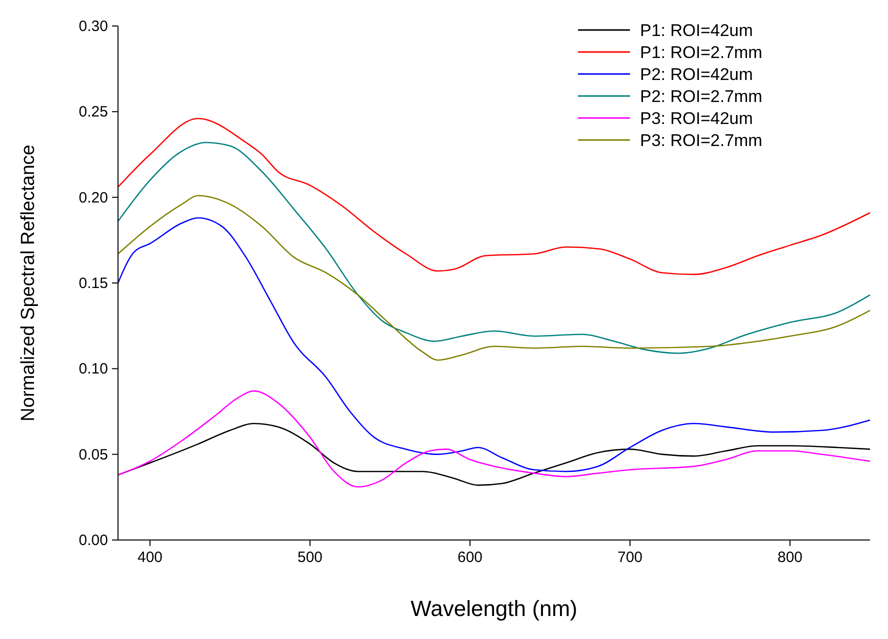 The image size is (888, 639). Describe the element at coordinates (28, 283) in the screenshot. I see `y-axis-title: Normalized Spectral Reflectance` at that location.